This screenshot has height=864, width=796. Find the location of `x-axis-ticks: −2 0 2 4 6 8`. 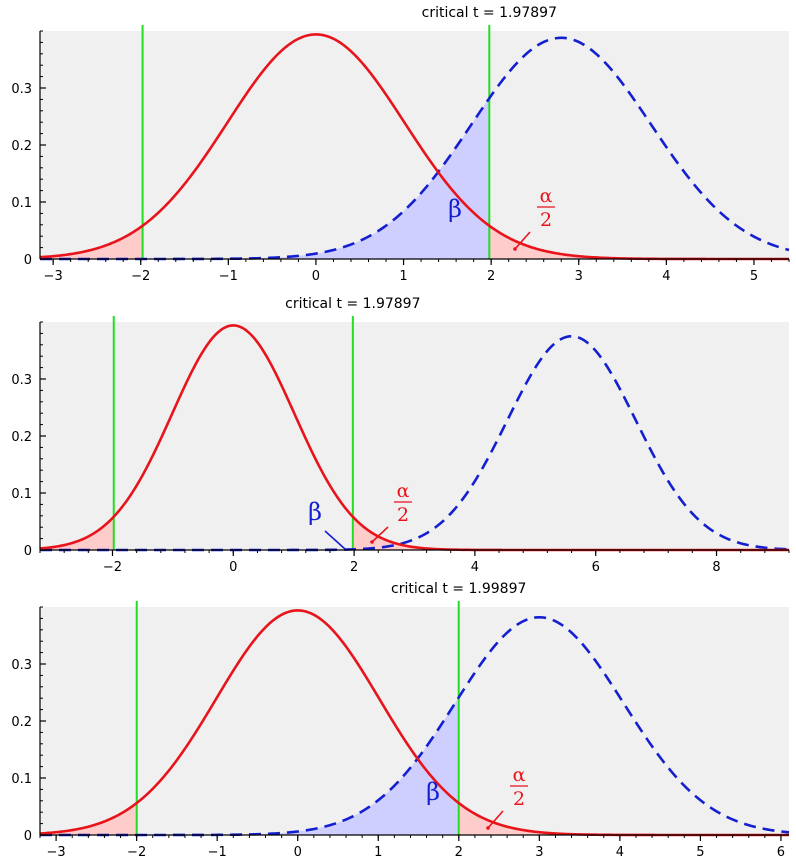

x-axis-ticks: −2 0 2 4 6 8 is located at coordinates (414, 562).